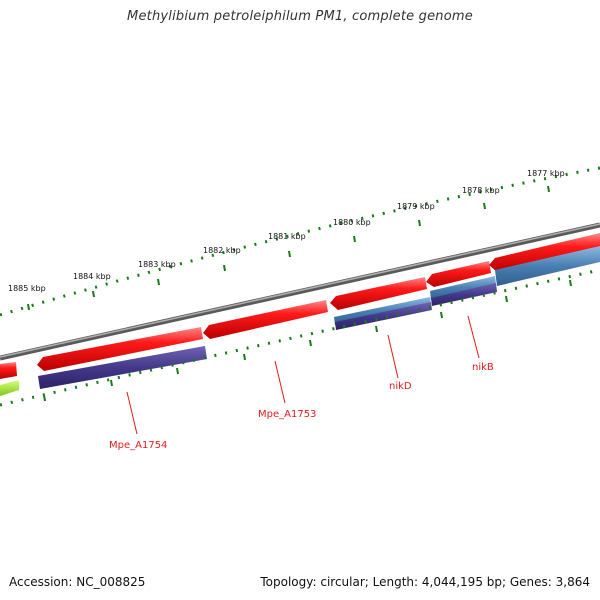 This screenshot has width=600, height=600. Describe the element at coordinates (416, 206) in the screenshot. I see `scale-label: 1879 kbp` at that location.